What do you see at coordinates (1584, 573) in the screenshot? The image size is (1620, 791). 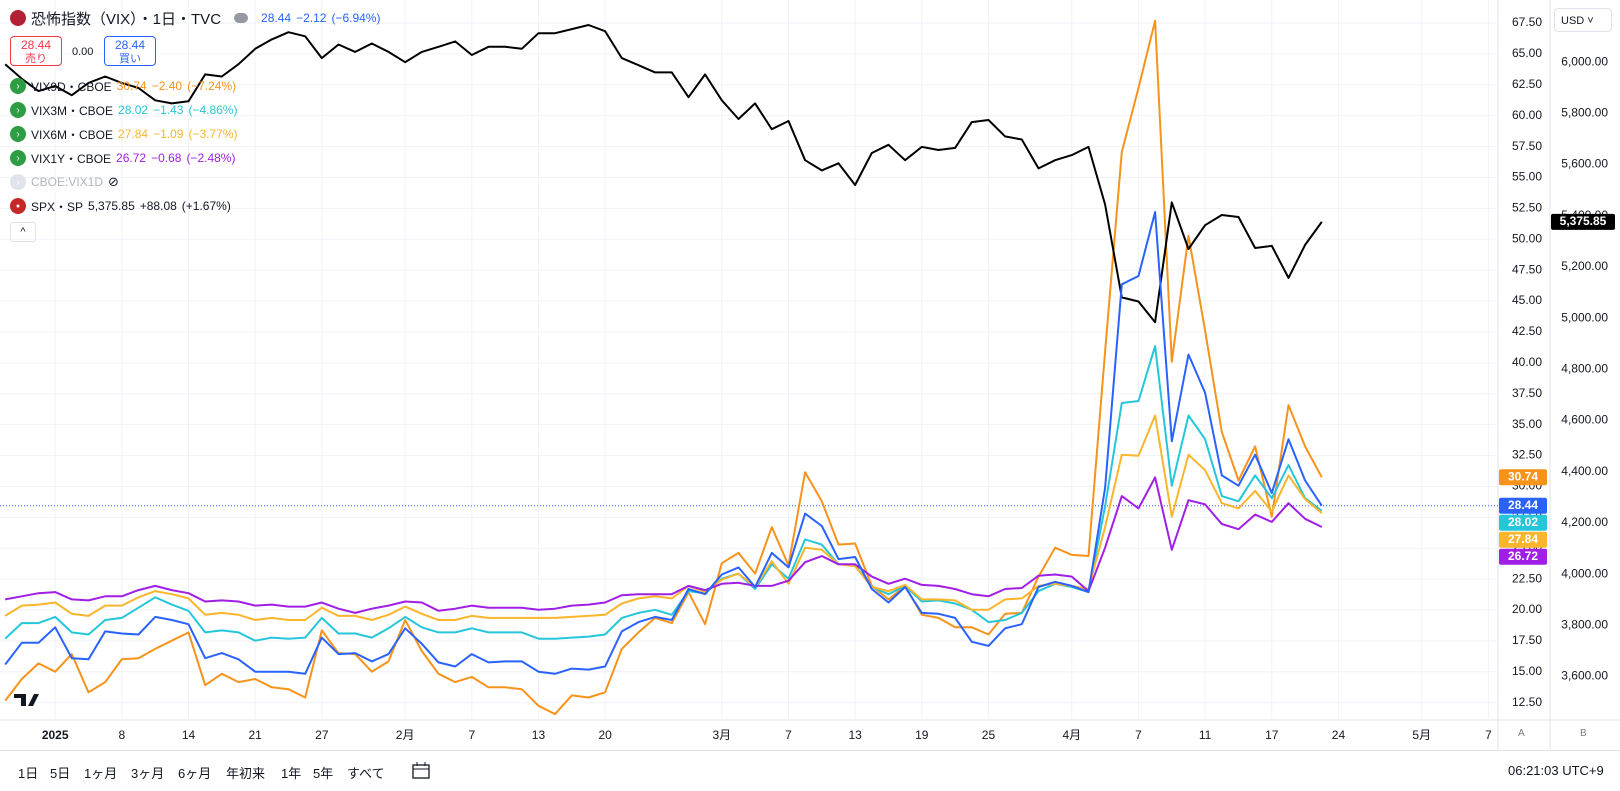 I see `y2-tick-label: 4,000.00` at bounding box center [1584, 573].